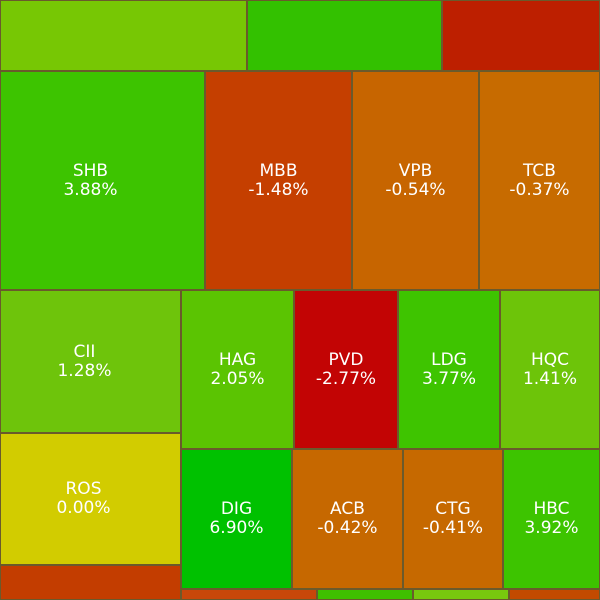  Describe the element at coordinates (539, 170) in the screenshot. I see `tile-symbol: TCB` at that location.